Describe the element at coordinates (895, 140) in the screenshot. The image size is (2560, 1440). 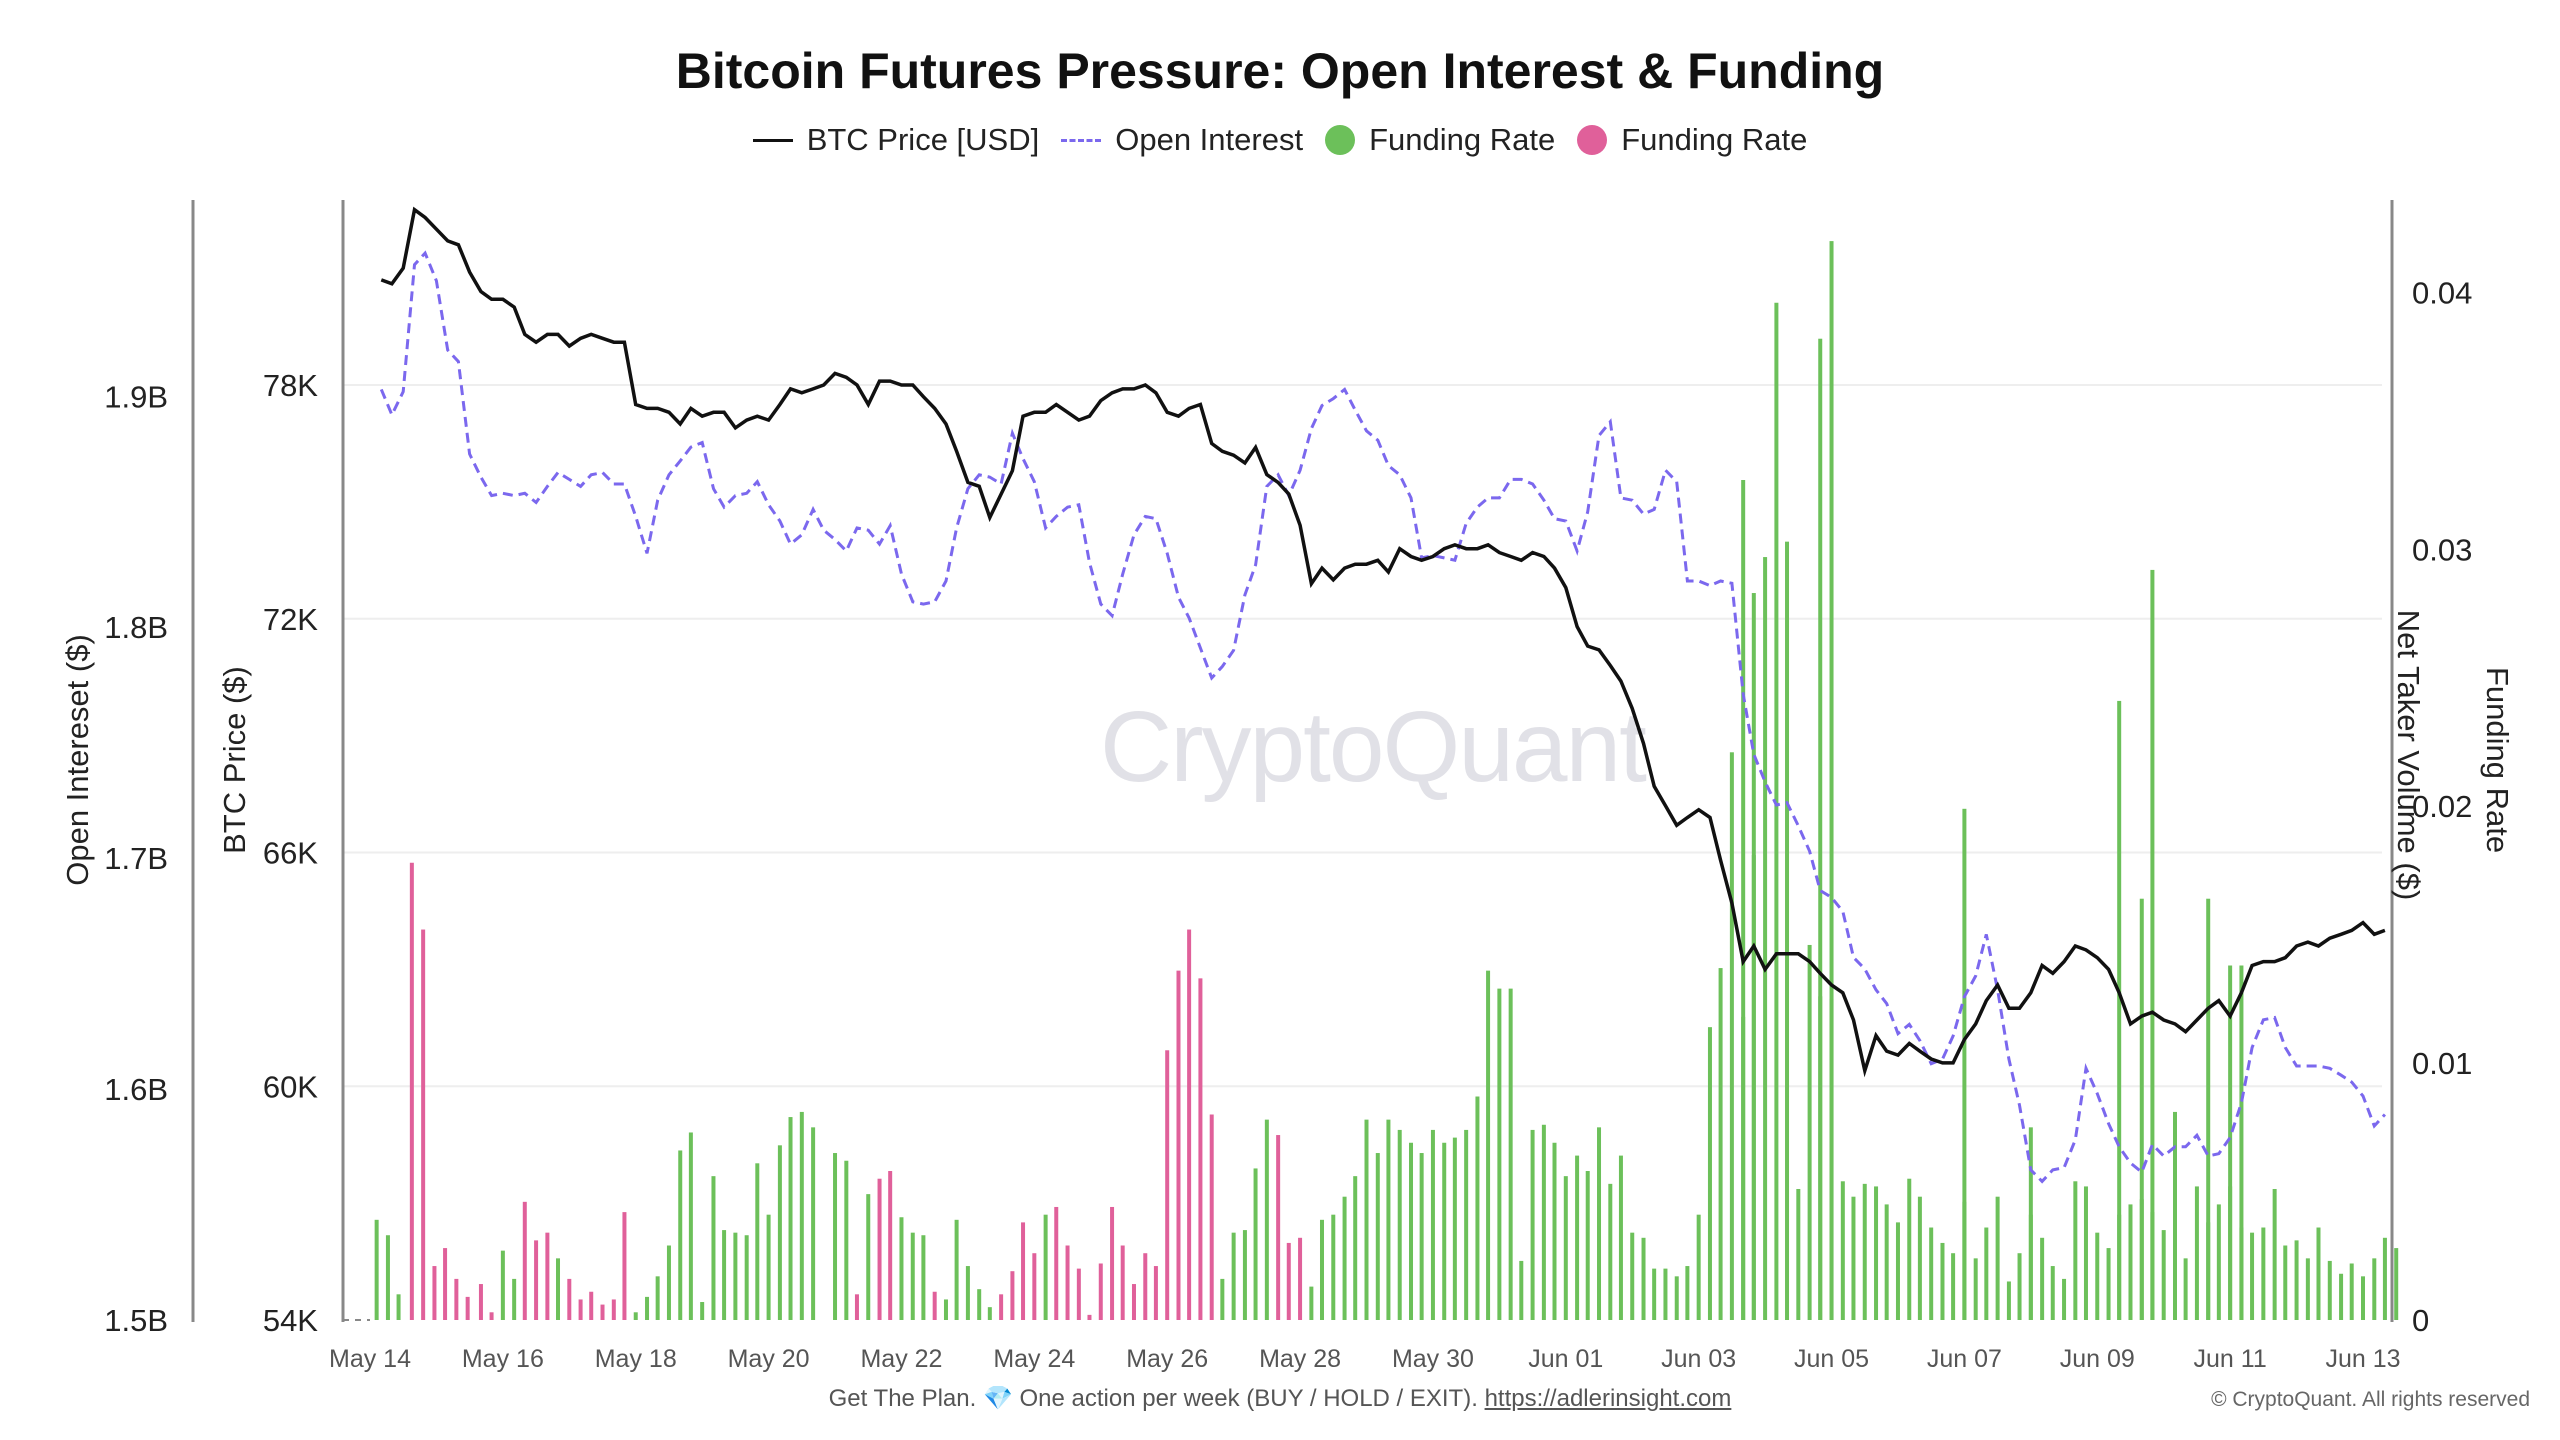
I see `legend-item-btc-price: BTC Price [USD]` at that location.